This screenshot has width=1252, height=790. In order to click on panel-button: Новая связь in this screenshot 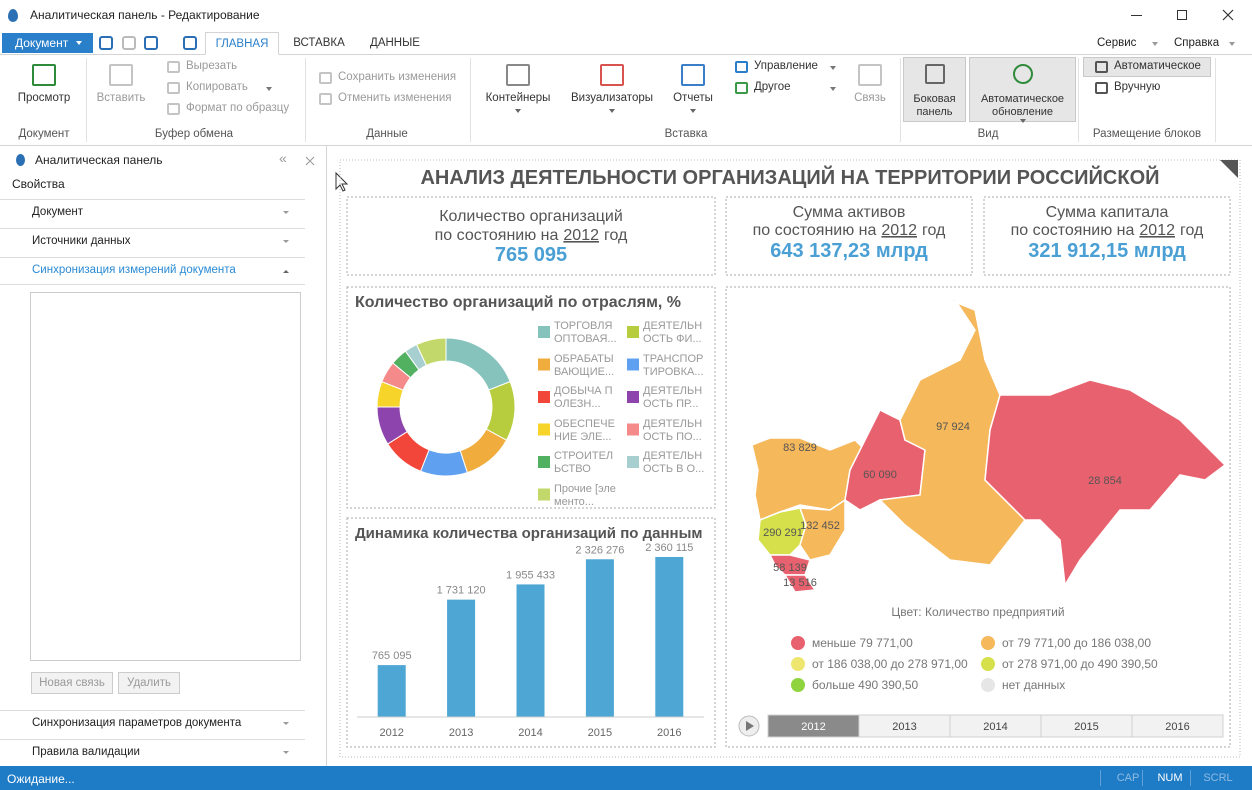, I will do `click(72, 683)`.